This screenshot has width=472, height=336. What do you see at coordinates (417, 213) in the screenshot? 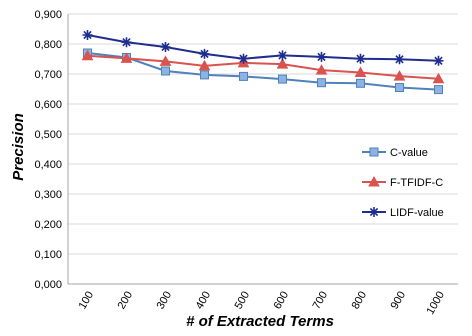
I see `legend-label: LIDF-value` at bounding box center [417, 213].